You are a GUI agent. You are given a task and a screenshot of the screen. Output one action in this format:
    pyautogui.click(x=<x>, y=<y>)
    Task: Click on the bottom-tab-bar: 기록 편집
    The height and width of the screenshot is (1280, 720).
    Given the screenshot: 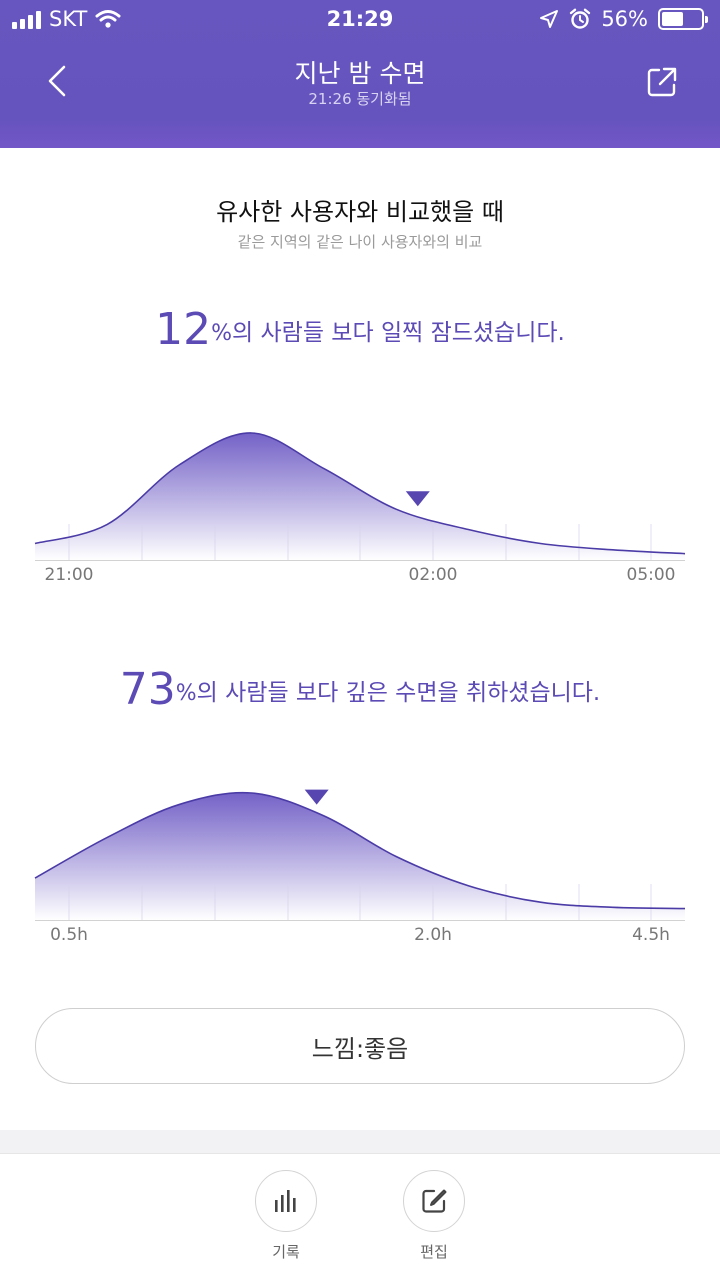 What is the action you would take?
    pyautogui.click(x=360, y=1217)
    